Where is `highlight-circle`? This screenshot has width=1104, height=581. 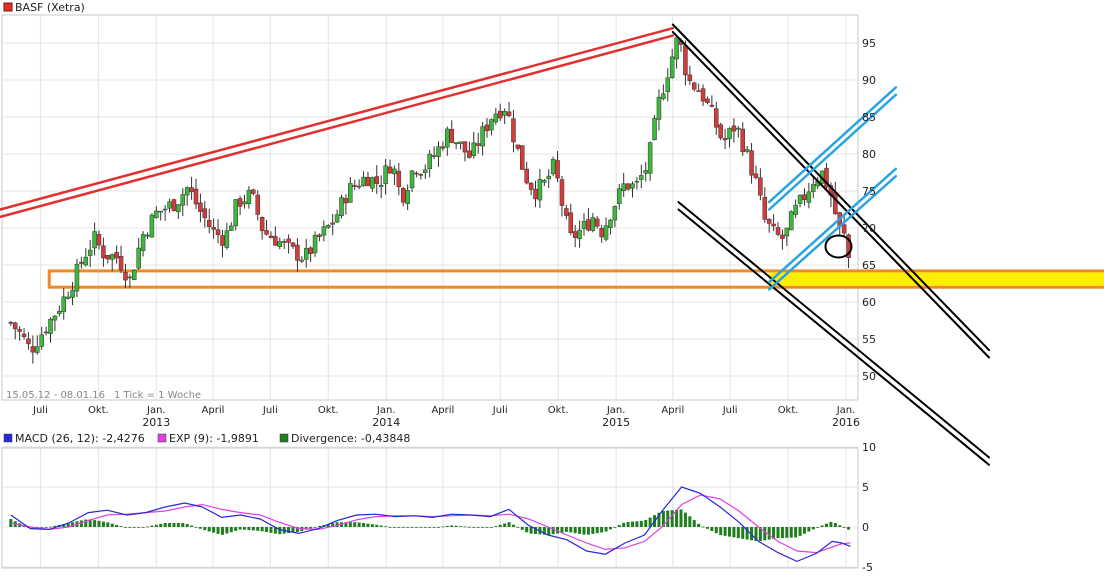
highlight-circle is located at coordinates (838, 246).